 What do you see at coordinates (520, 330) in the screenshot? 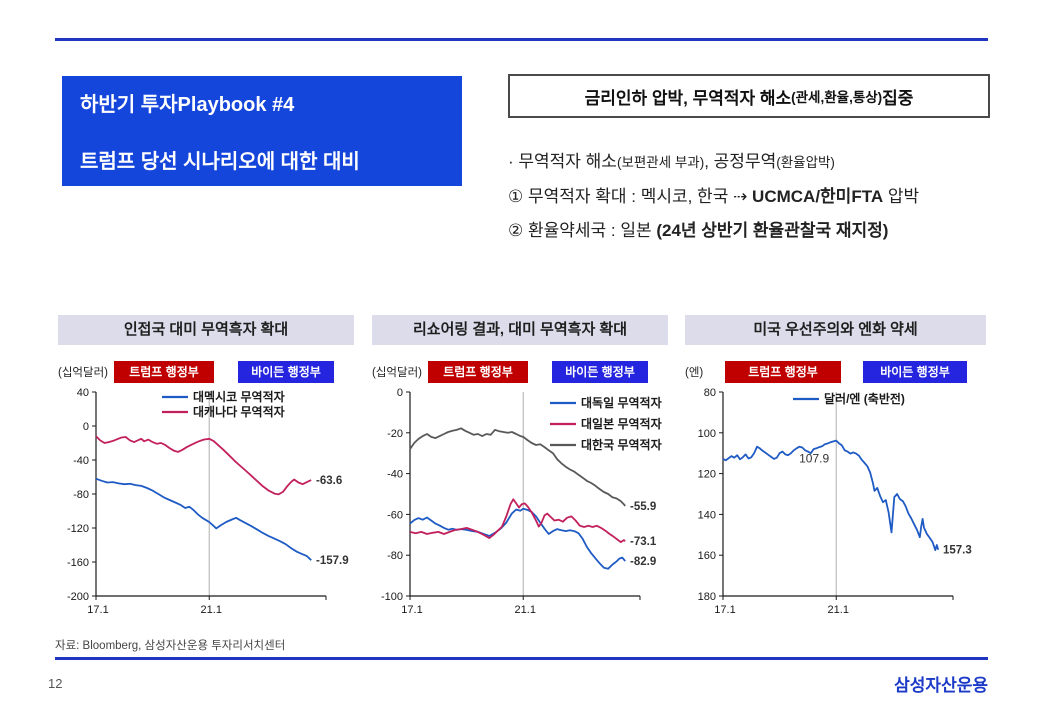
I see `chart-title: 리쇼어링 결과, 대미 무역흑자 확대` at bounding box center [520, 330].